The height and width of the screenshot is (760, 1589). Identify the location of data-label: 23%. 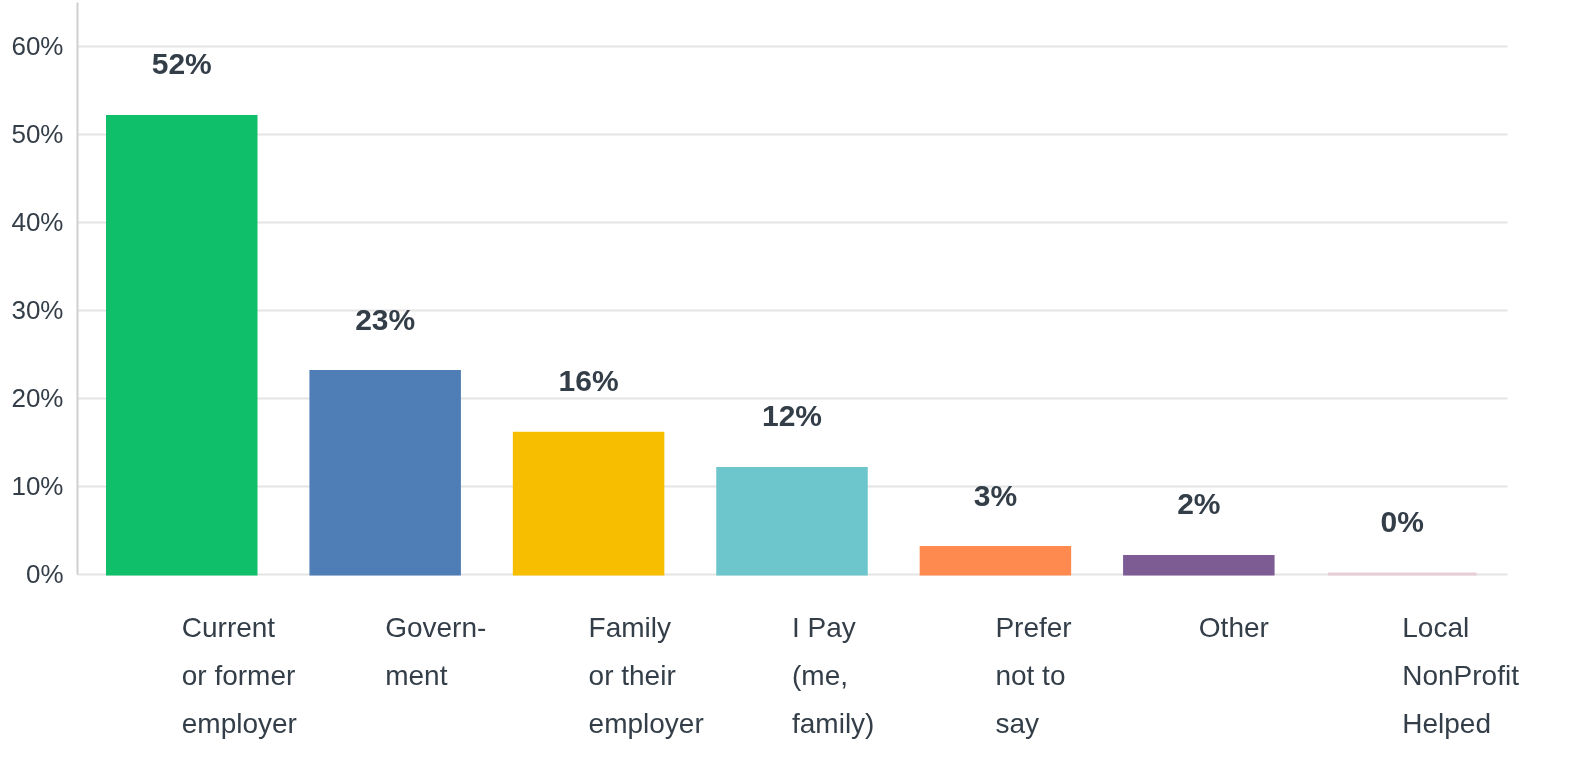
(385, 319).